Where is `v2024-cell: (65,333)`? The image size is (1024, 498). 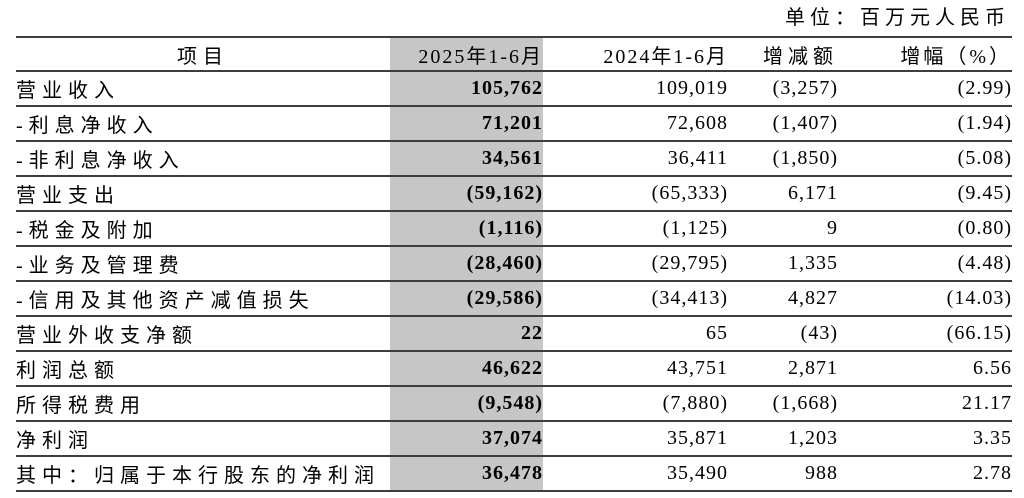 v2024-cell: (65,333) is located at coordinates (635, 194).